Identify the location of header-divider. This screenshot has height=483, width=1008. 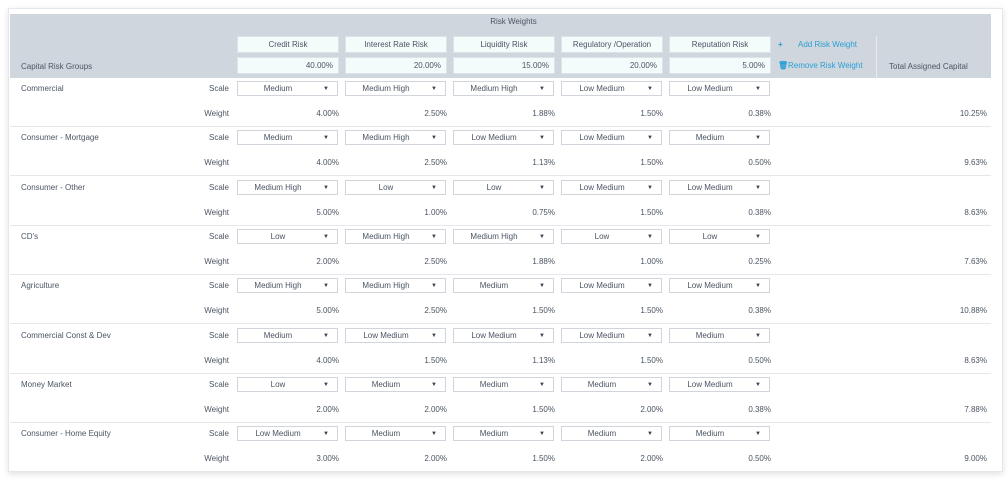
(876, 57).